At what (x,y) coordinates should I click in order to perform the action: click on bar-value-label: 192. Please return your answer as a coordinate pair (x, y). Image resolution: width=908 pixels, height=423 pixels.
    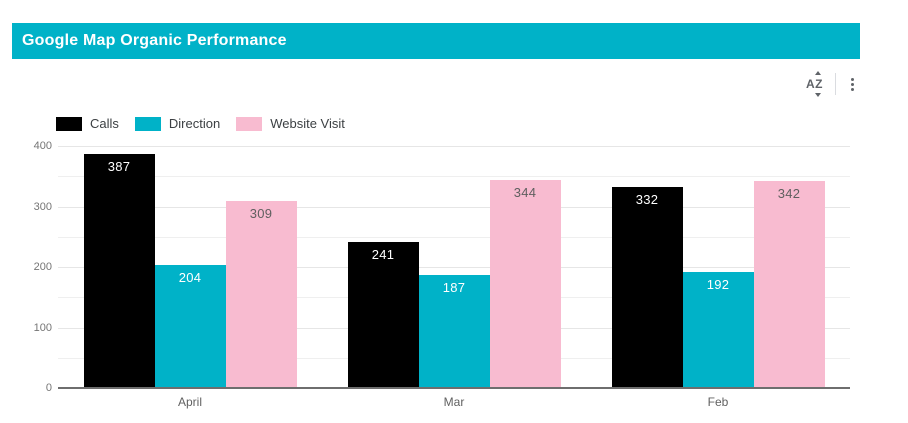
    Looking at the image, I should click on (718, 284).